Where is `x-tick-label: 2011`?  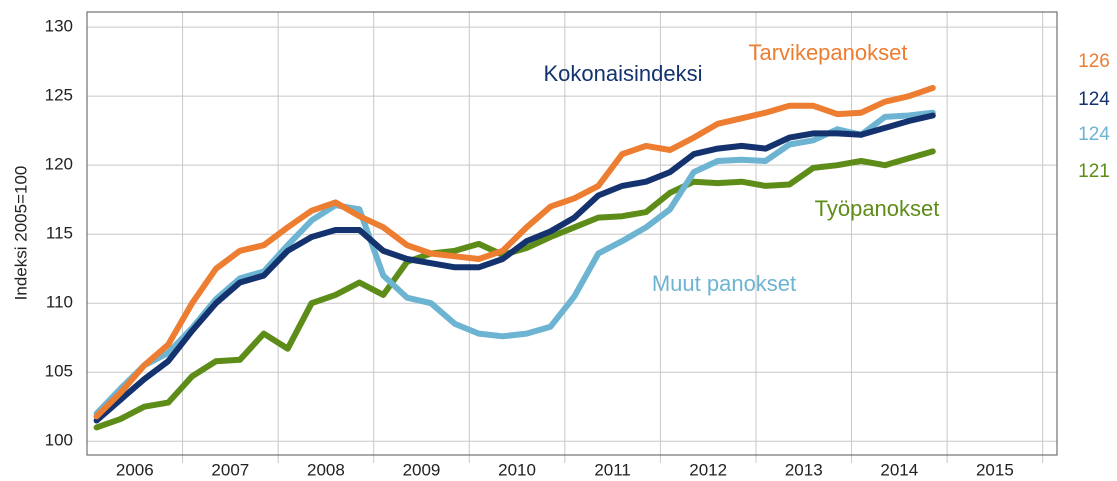 x-tick-label: 2011 is located at coordinates (612, 469).